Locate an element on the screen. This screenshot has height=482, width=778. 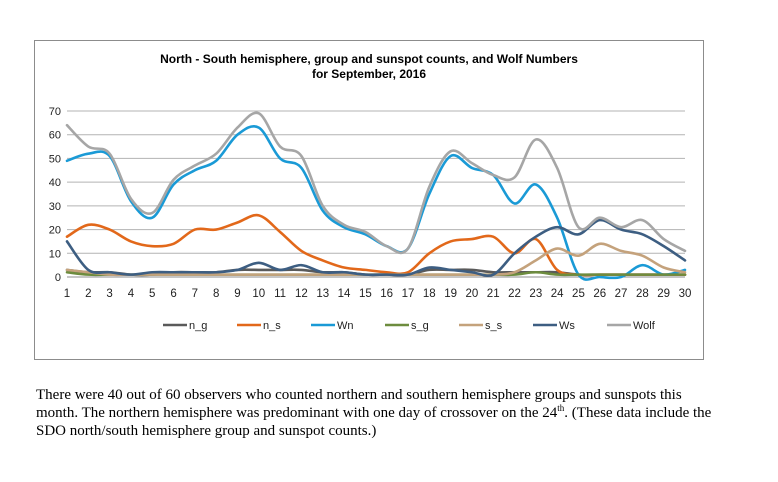
y-tick-label: 30 is located at coordinates (55, 207).